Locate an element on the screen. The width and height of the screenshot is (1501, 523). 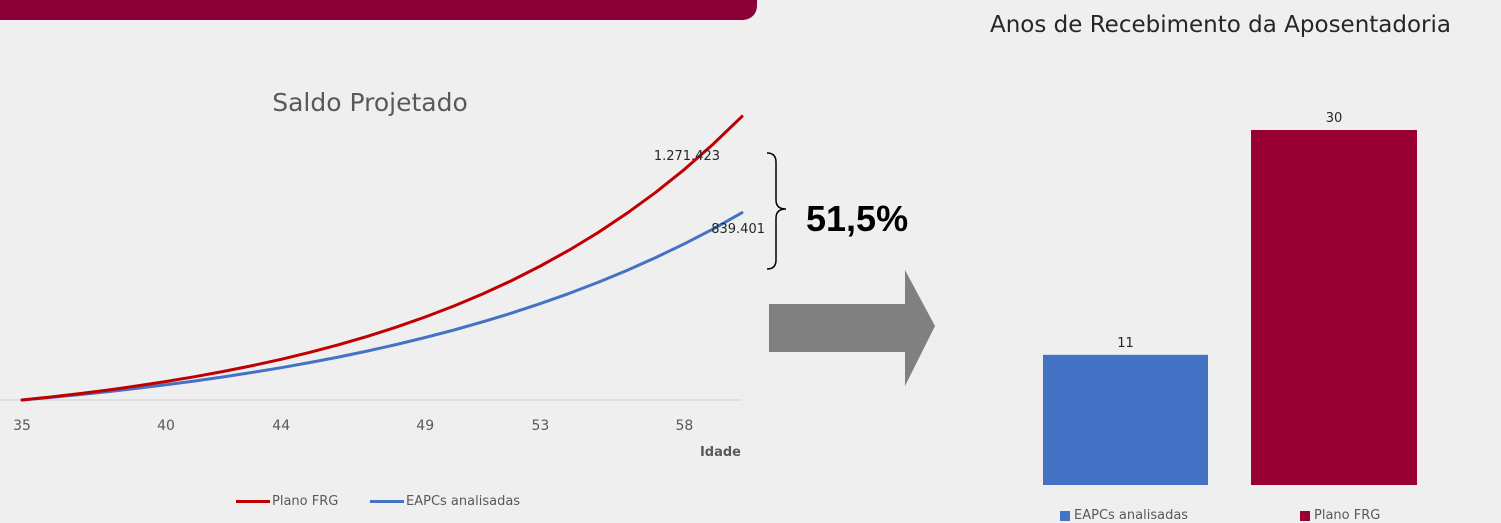
bar-frg is located at coordinates (1334, 307).